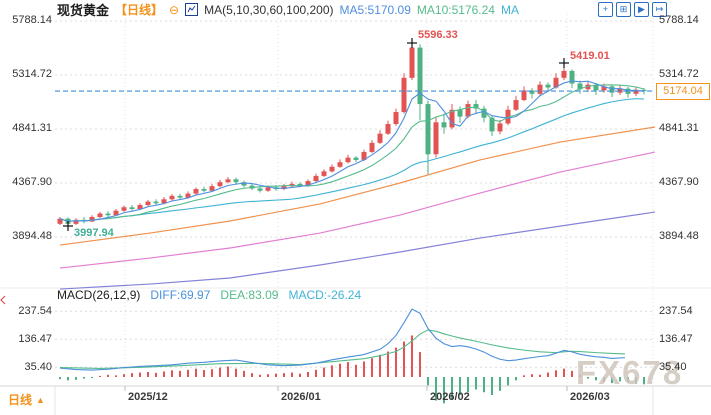 The height and width of the screenshot is (415, 711). Describe the element at coordinates (455, 9) in the screenshot. I see `ma10-value: MA10:5176.24` at that location.